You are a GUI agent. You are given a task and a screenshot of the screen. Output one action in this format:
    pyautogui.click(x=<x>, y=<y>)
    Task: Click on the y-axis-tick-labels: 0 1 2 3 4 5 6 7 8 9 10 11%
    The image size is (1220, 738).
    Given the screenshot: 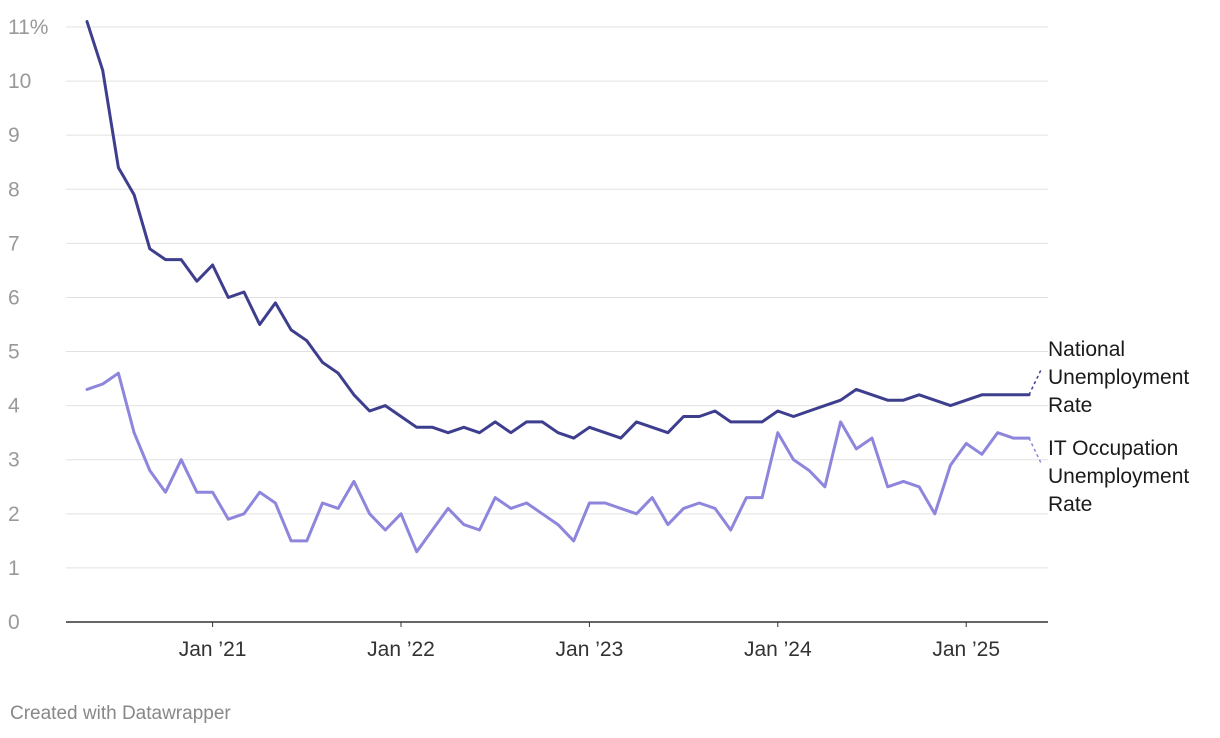 What is the action you would take?
    pyautogui.click(x=28, y=325)
    